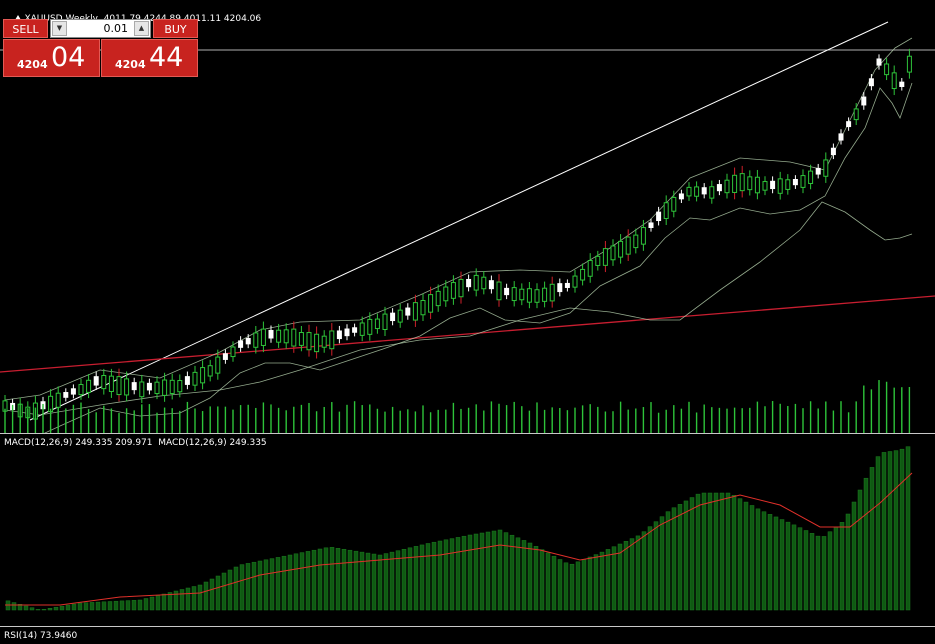 This screenshot has width=935, height=644. What do you see at coordinates (51, 58) in the screenshot?
I see `sell-price-quote: 4204 04` at bounding box center [51, 58].